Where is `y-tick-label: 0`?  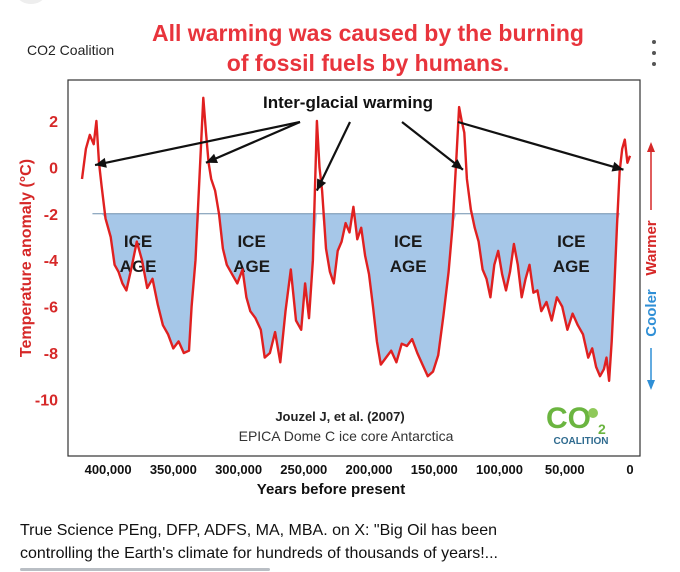 y-tick-label: 0 is located at coordinates (53, 168).